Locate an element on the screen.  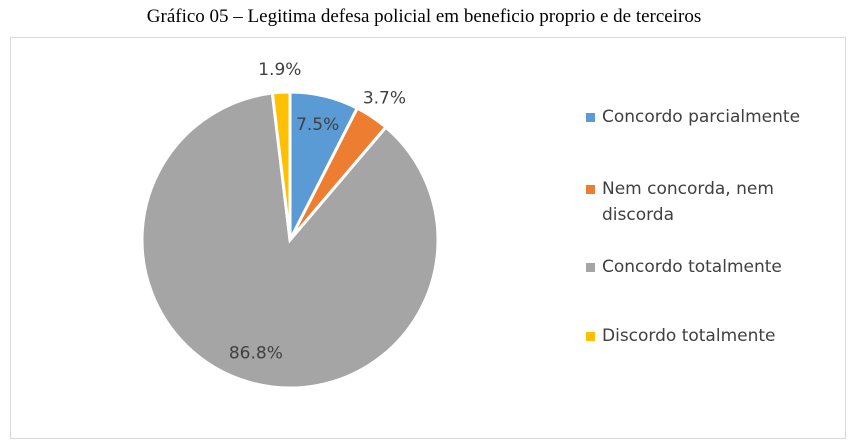
legend-item: Concordo totalmente is located at coordinates (711, 267).